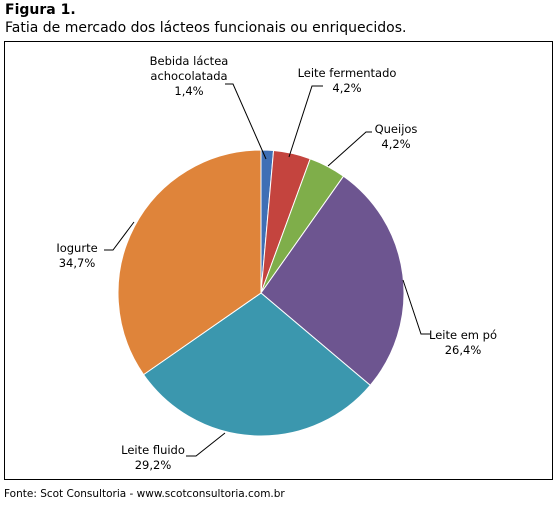  I want to click on slice-value-label: 1,4%, so click(188, 91).